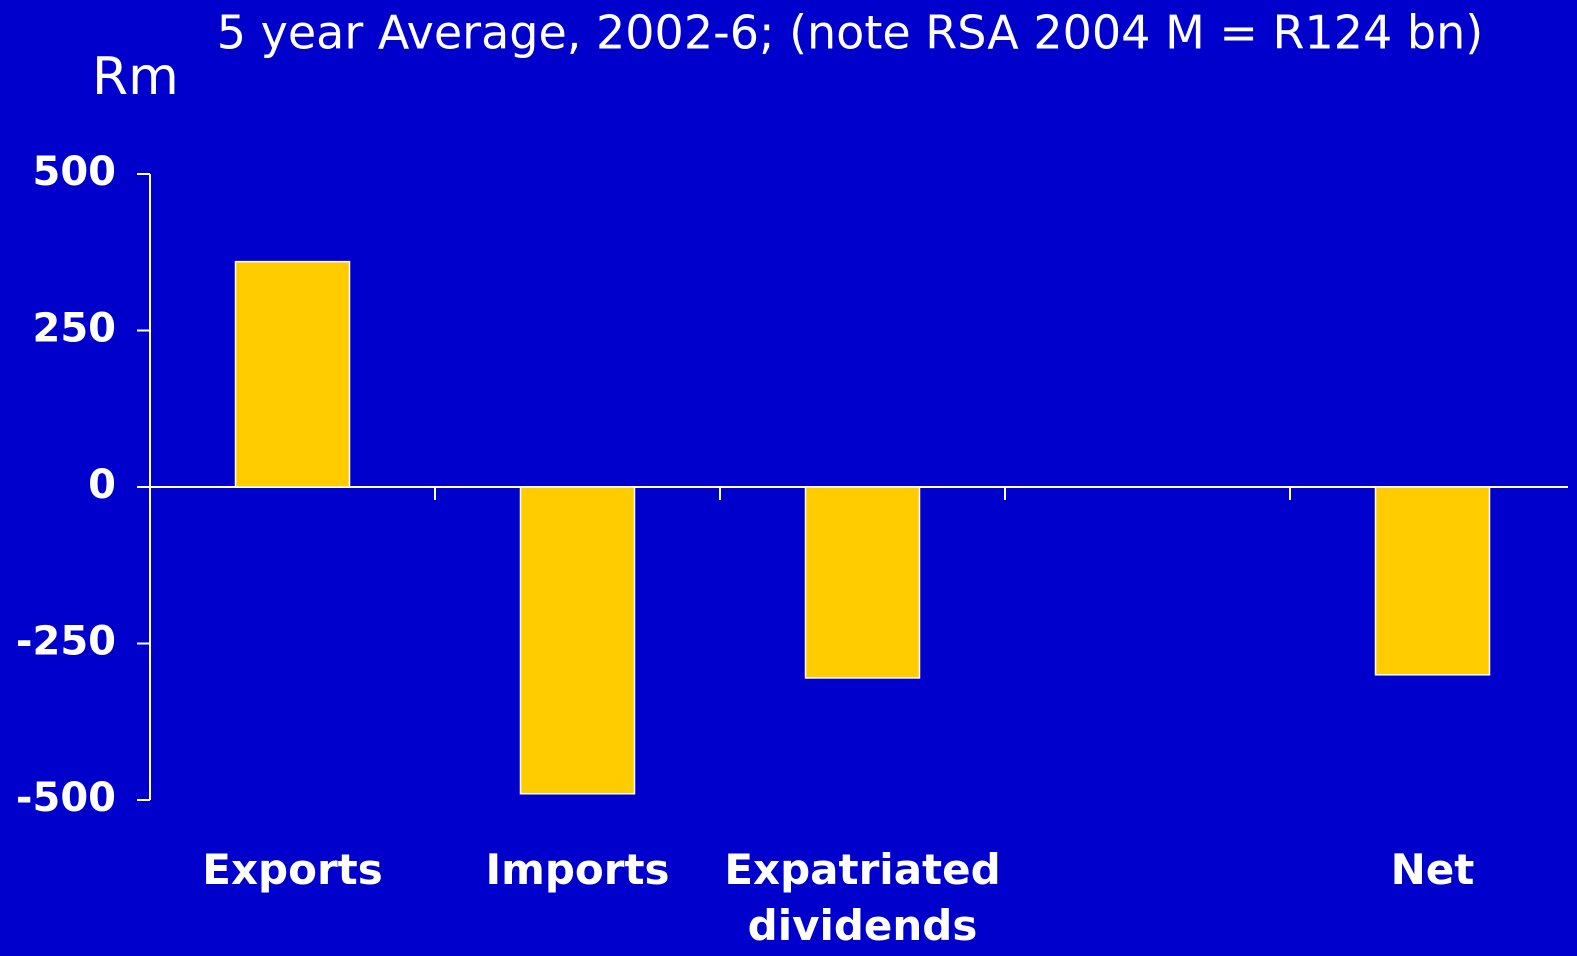 This screenshot has width=1577, height=956. I want to click on y-tick-label: 250, so click(75, 329).